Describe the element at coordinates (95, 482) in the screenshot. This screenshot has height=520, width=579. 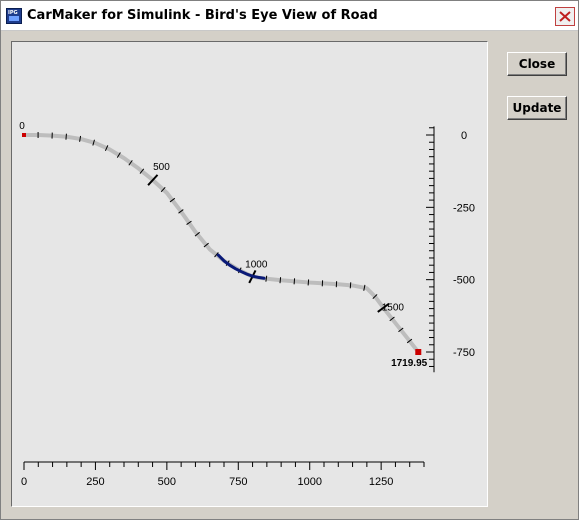
I see `x-tick-label: 250` at that location.